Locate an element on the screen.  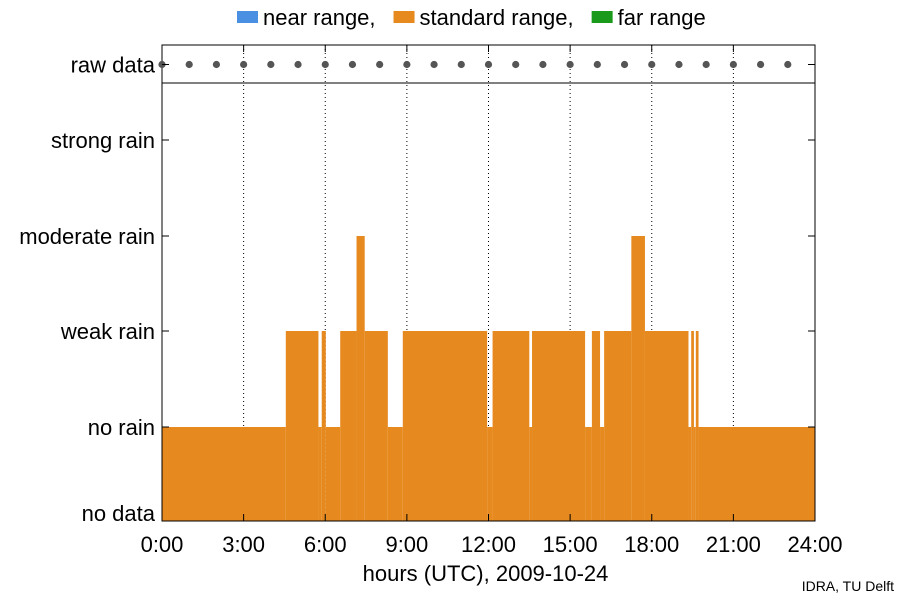
x-tick-label: 21:00 is located at coordinates (733, 544).